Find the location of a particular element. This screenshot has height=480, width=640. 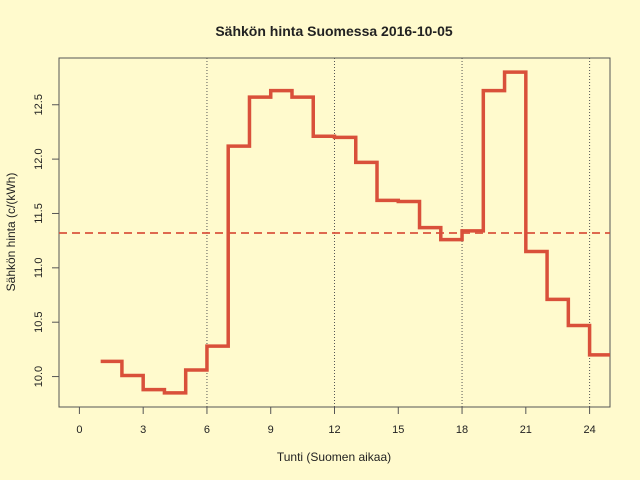

x-axis-label: Tunti (Suomen aikaa) is located at coordinates (334, 457).